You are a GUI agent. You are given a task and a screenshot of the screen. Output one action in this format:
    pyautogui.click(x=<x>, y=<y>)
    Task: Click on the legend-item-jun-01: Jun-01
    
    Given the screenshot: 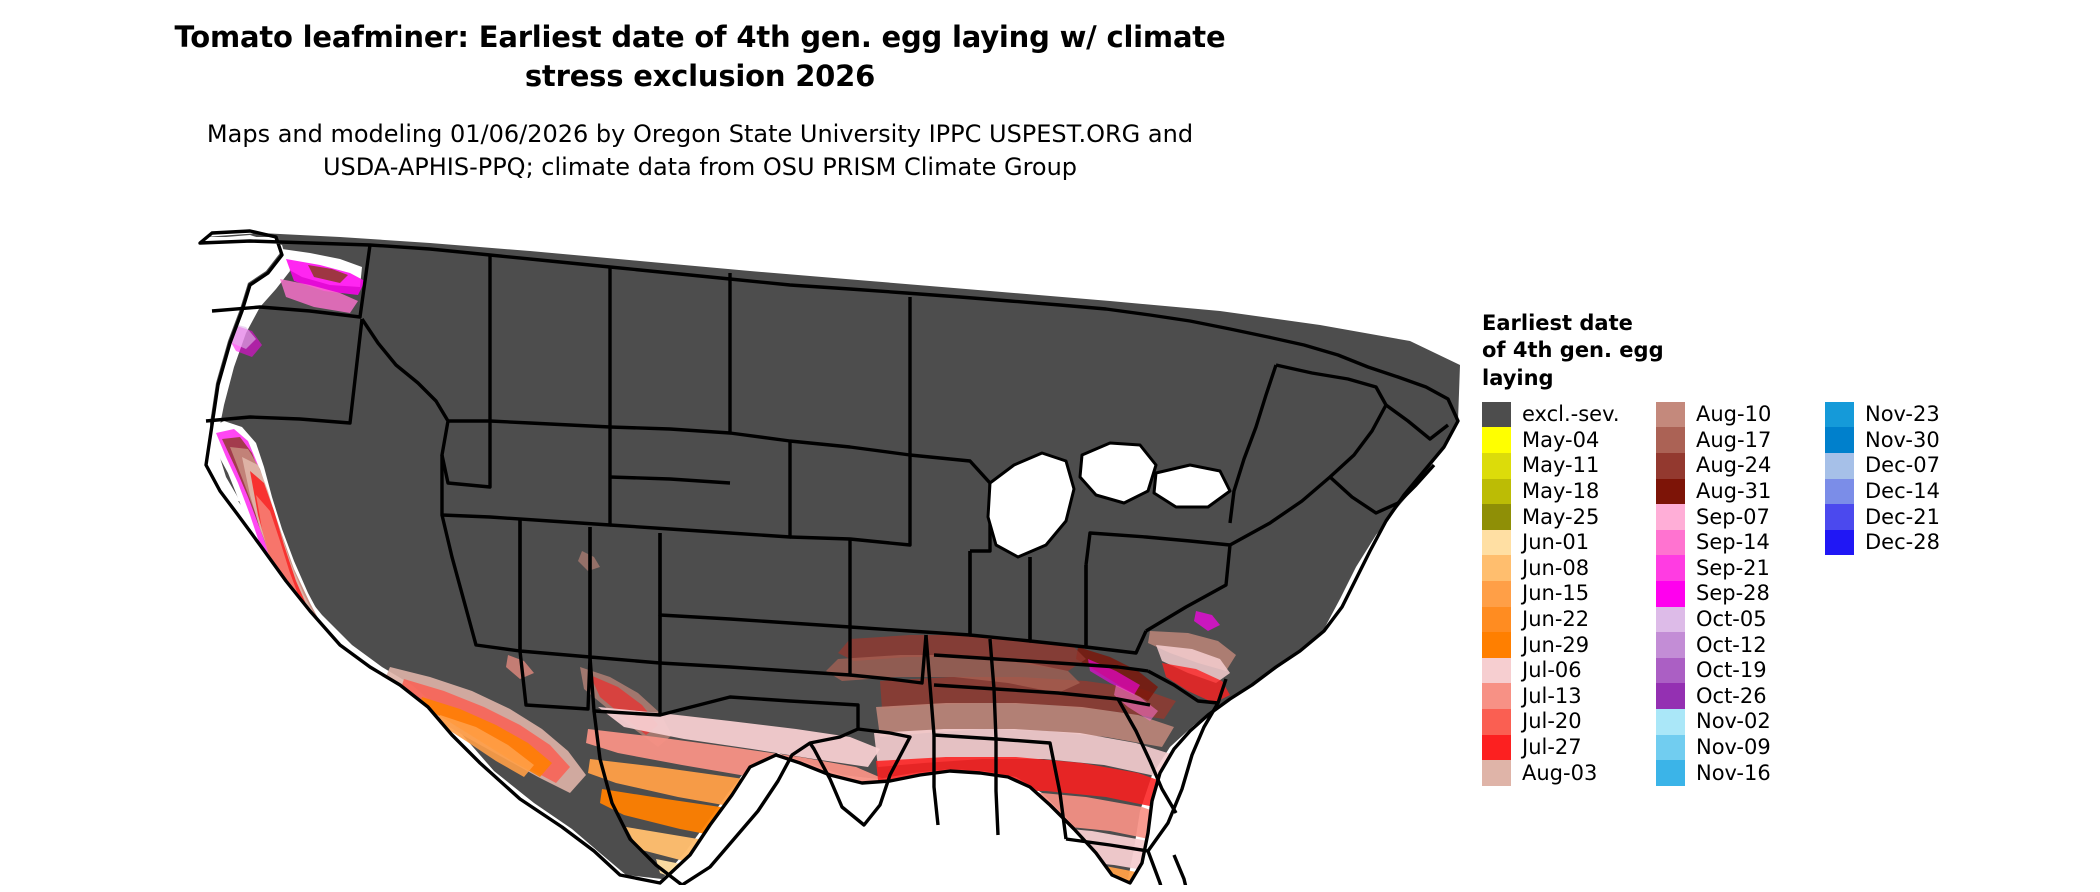 What is the action you would take?
    pyautogui.click(x=1566, y=542)
    